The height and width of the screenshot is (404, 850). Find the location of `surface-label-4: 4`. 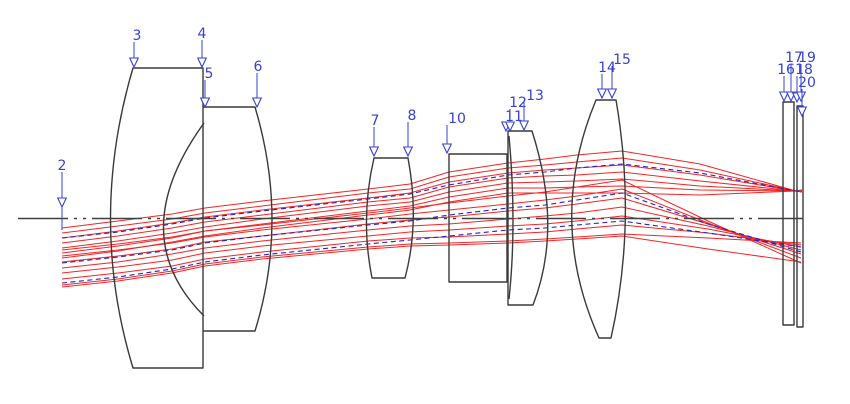

surface-label-4: 4 is located at coordinates (202, 34).